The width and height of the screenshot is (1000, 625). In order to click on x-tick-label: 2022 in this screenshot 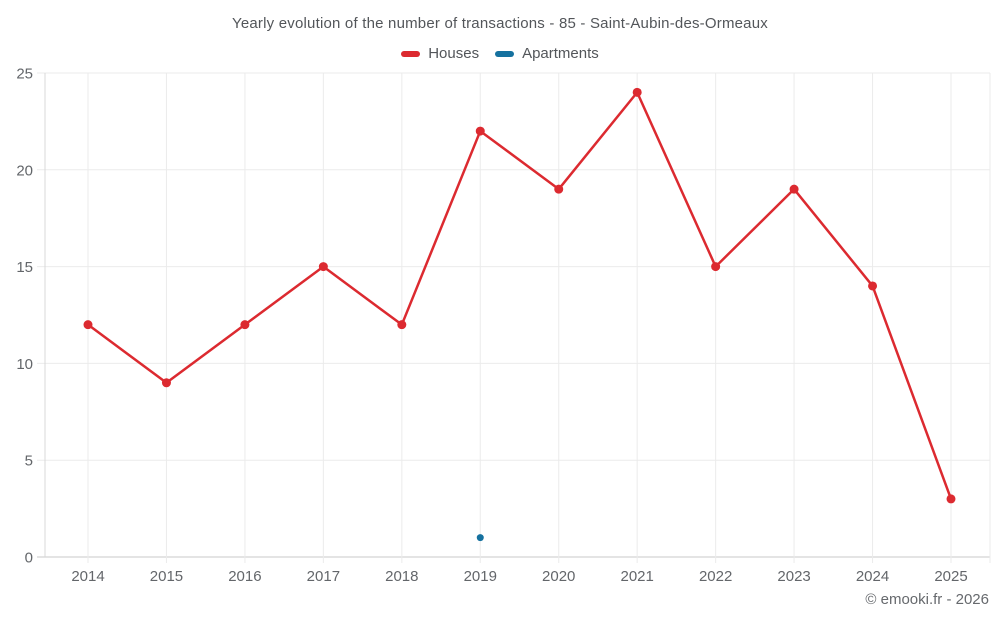, I will do `click(715, 576)`.